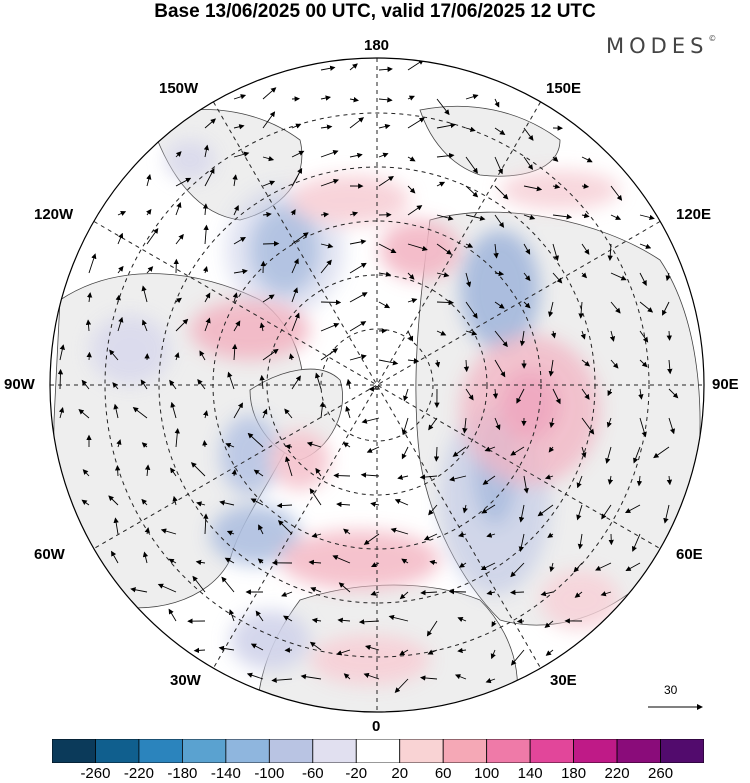 The height and width of the screenshot is (783, 750). I want to click on colorbar-swatch, so click(334, 751).